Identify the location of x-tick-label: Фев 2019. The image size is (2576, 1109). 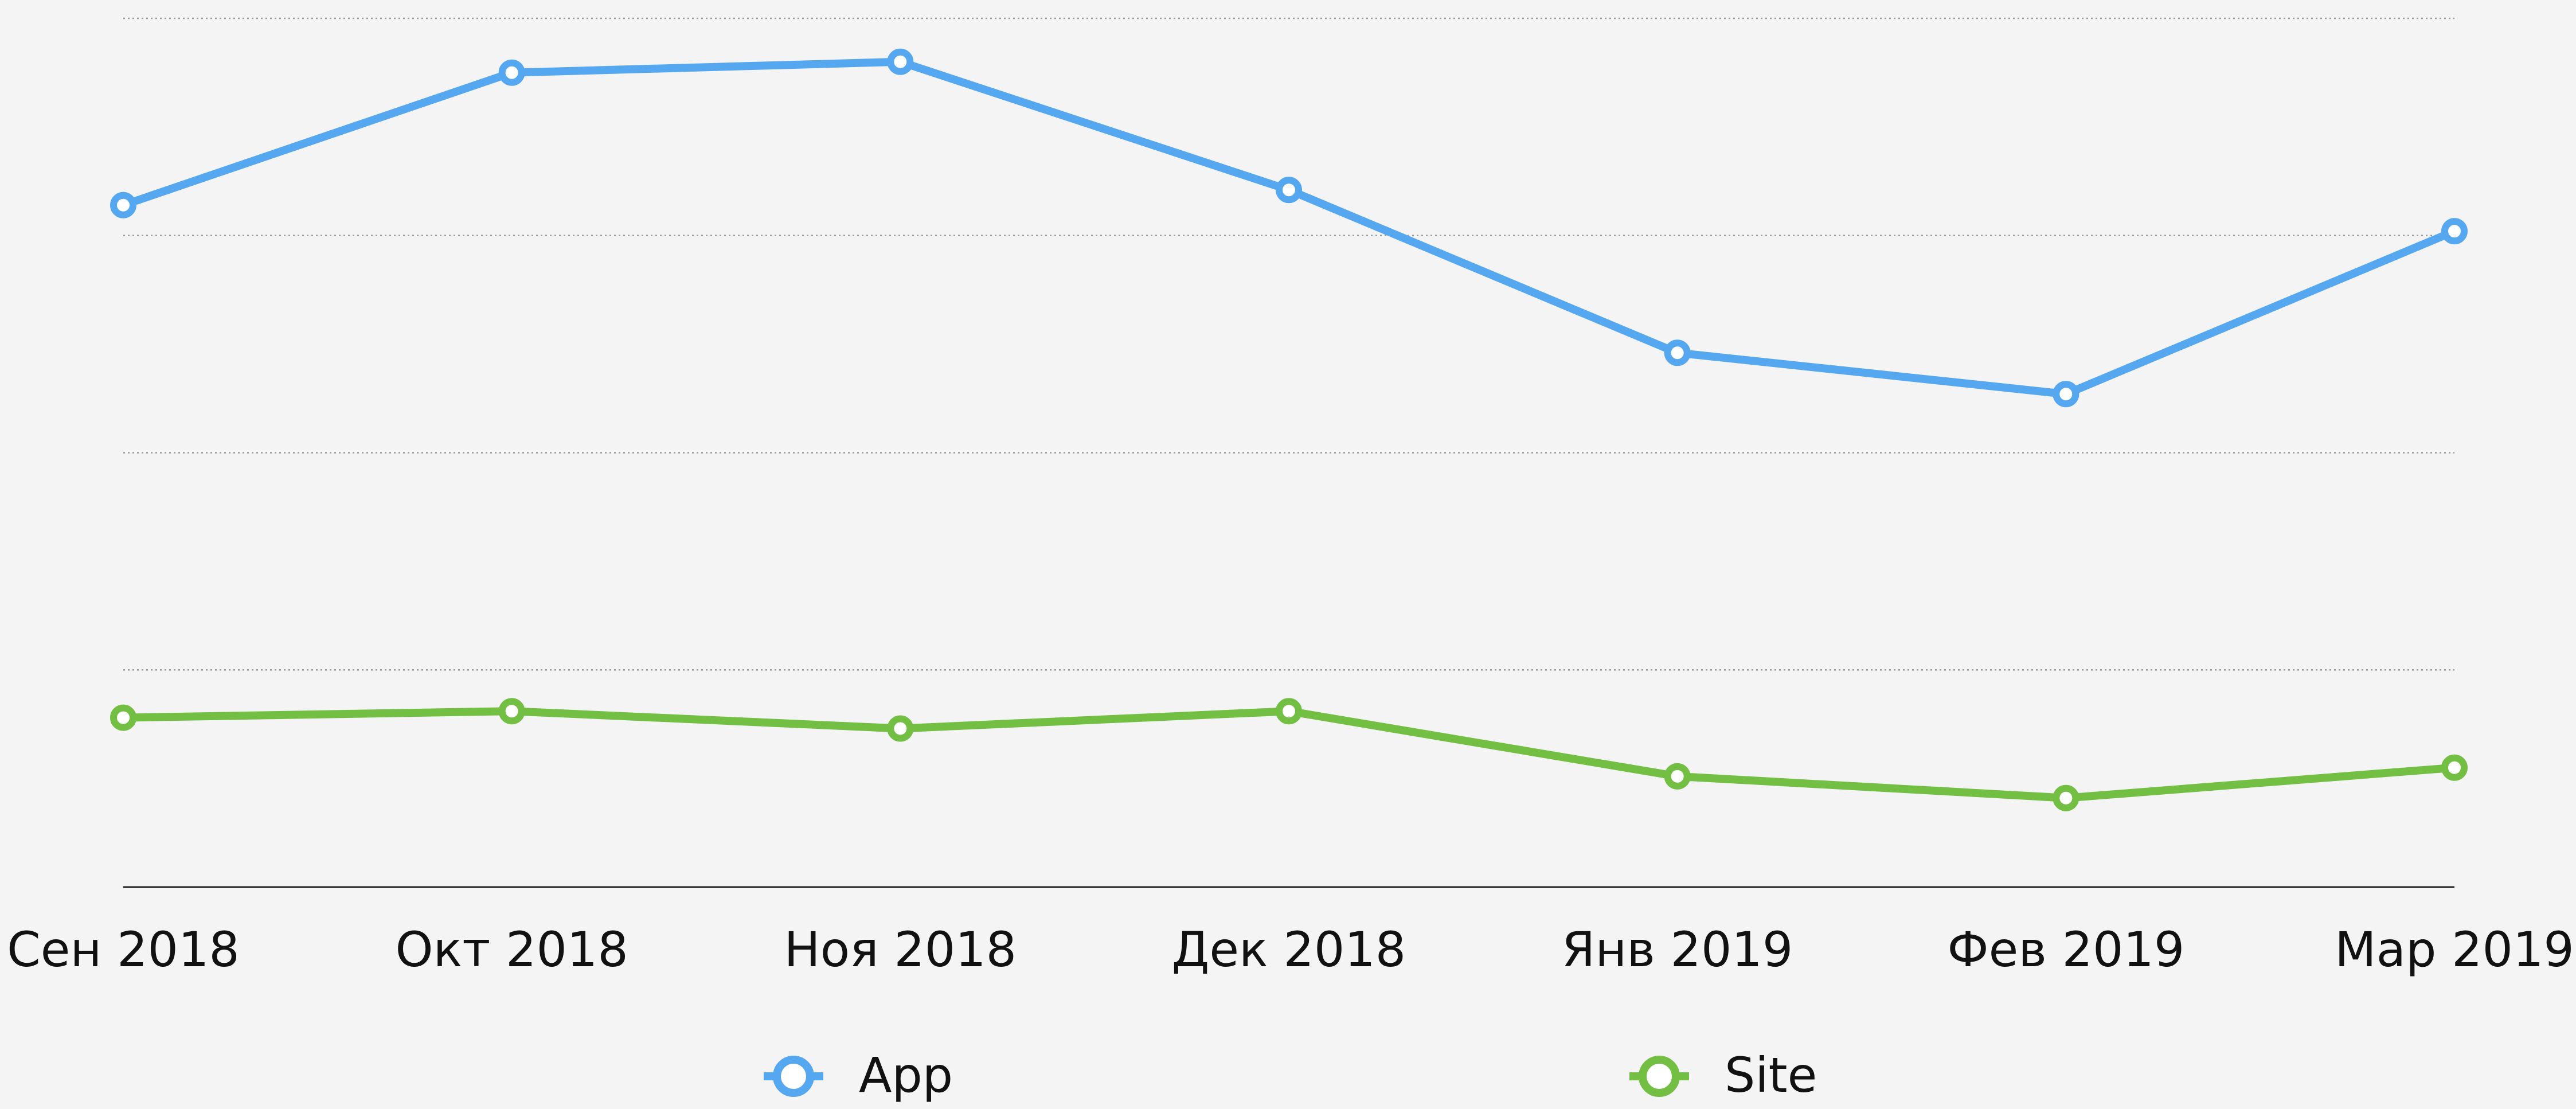
(2065, 949).